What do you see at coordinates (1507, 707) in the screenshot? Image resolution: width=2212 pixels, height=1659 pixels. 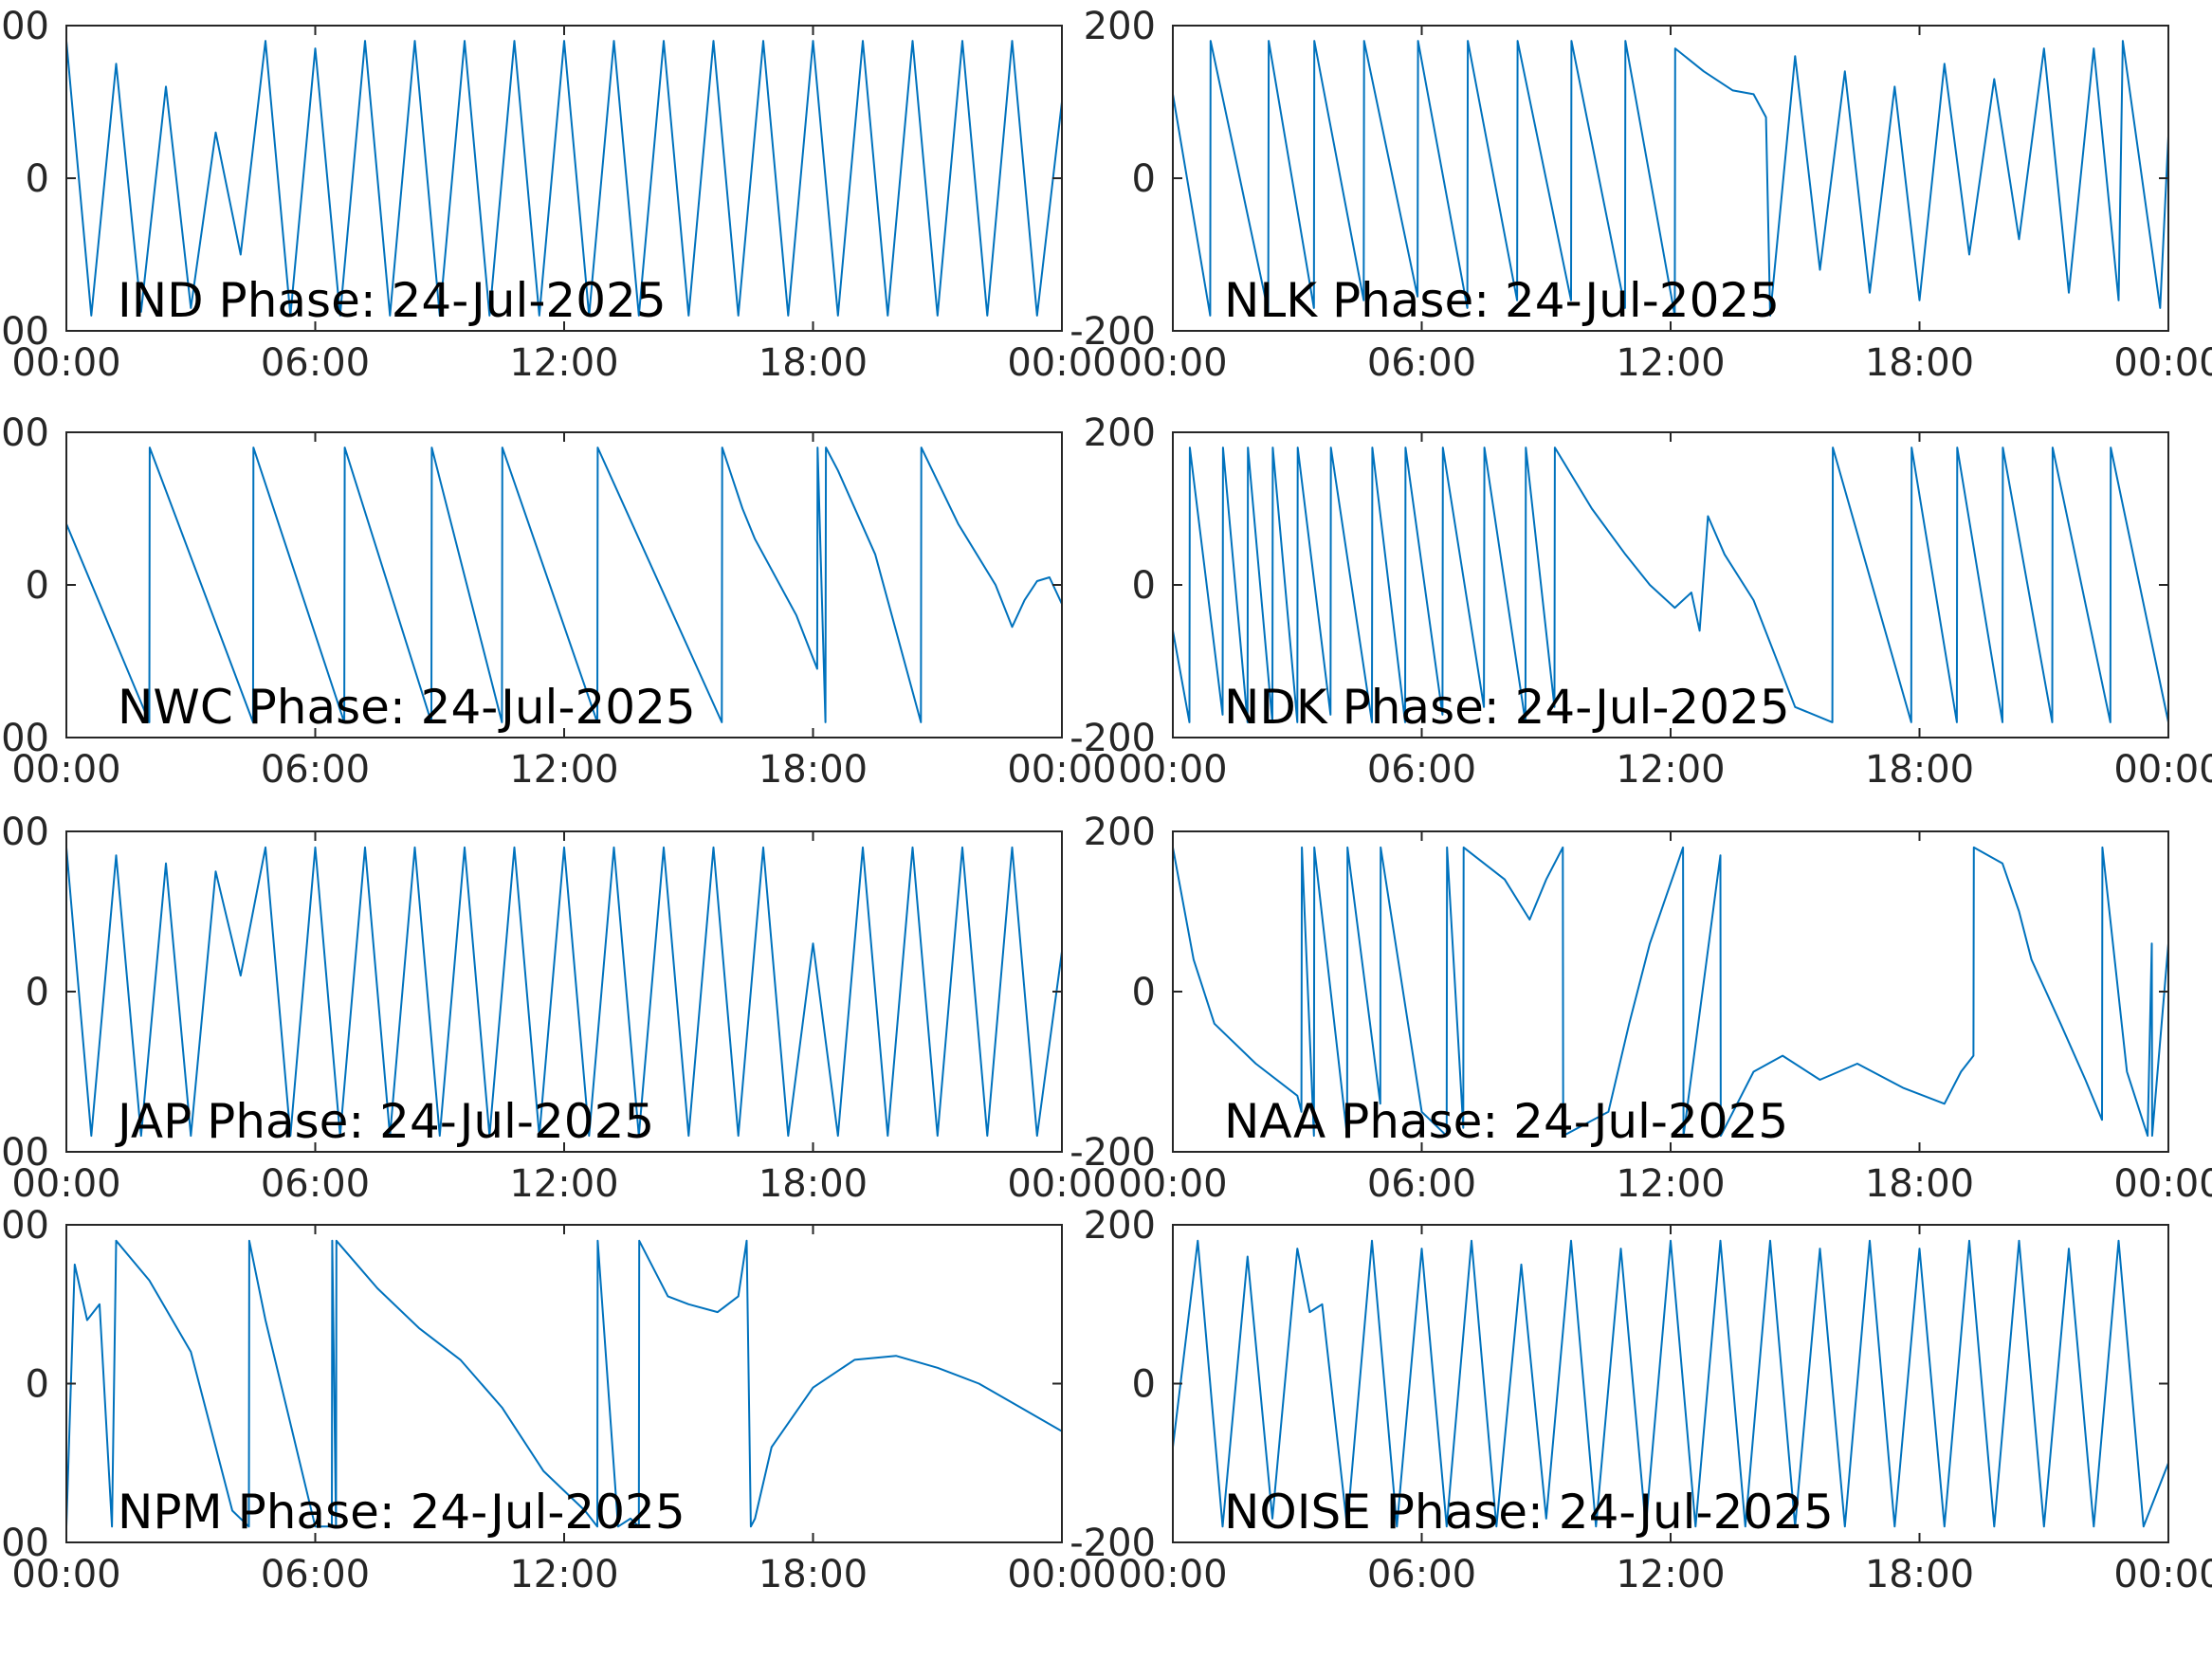 I see `panel-title: NDK Phase: 24-Jul-2025` at bounding box center [1507, 707].